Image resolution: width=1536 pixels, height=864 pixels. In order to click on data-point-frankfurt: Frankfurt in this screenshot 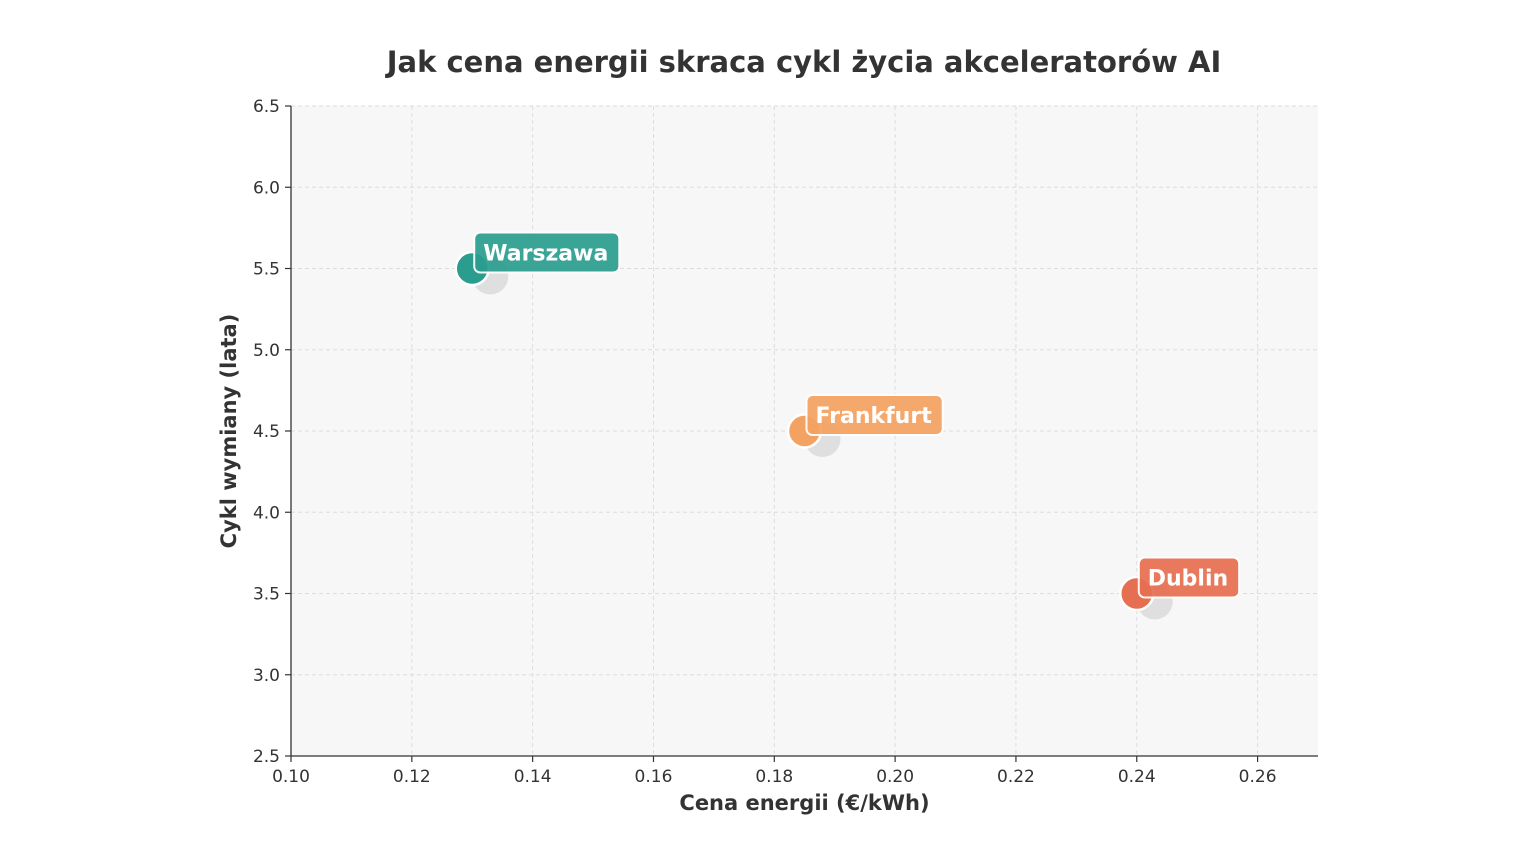, I will do `click(865, 425)`.